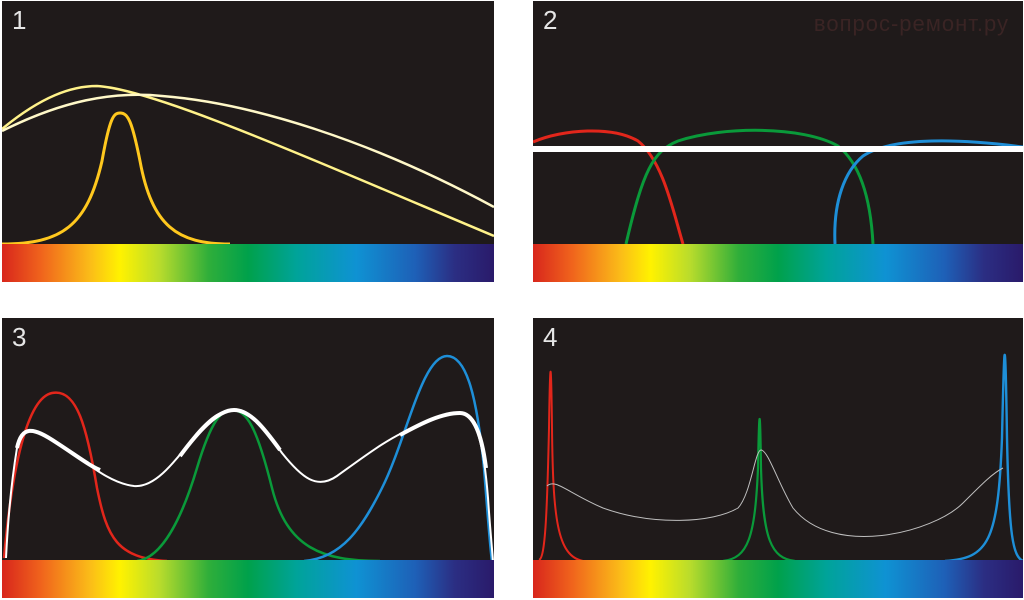  What do you see at coordinates (398, 458) in the screenshot?
I see `blue-peak` at bounding box center [398, 458].